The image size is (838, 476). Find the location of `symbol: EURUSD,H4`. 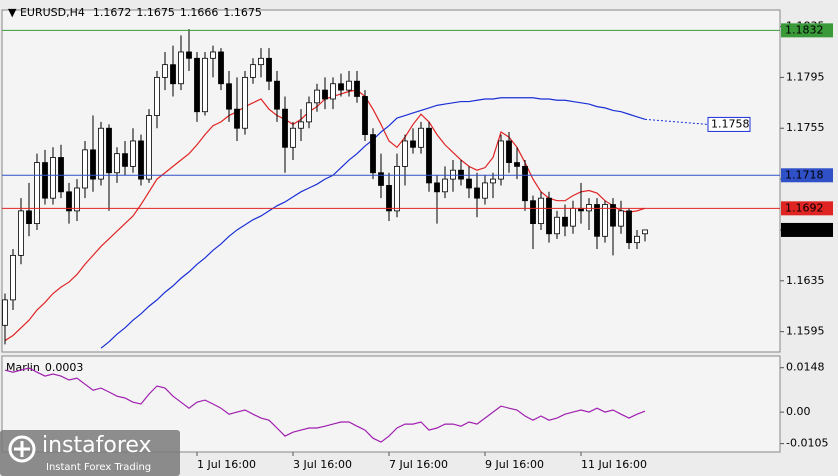

symbol: EURUSD,H4 is located at coordinates (52, 12).